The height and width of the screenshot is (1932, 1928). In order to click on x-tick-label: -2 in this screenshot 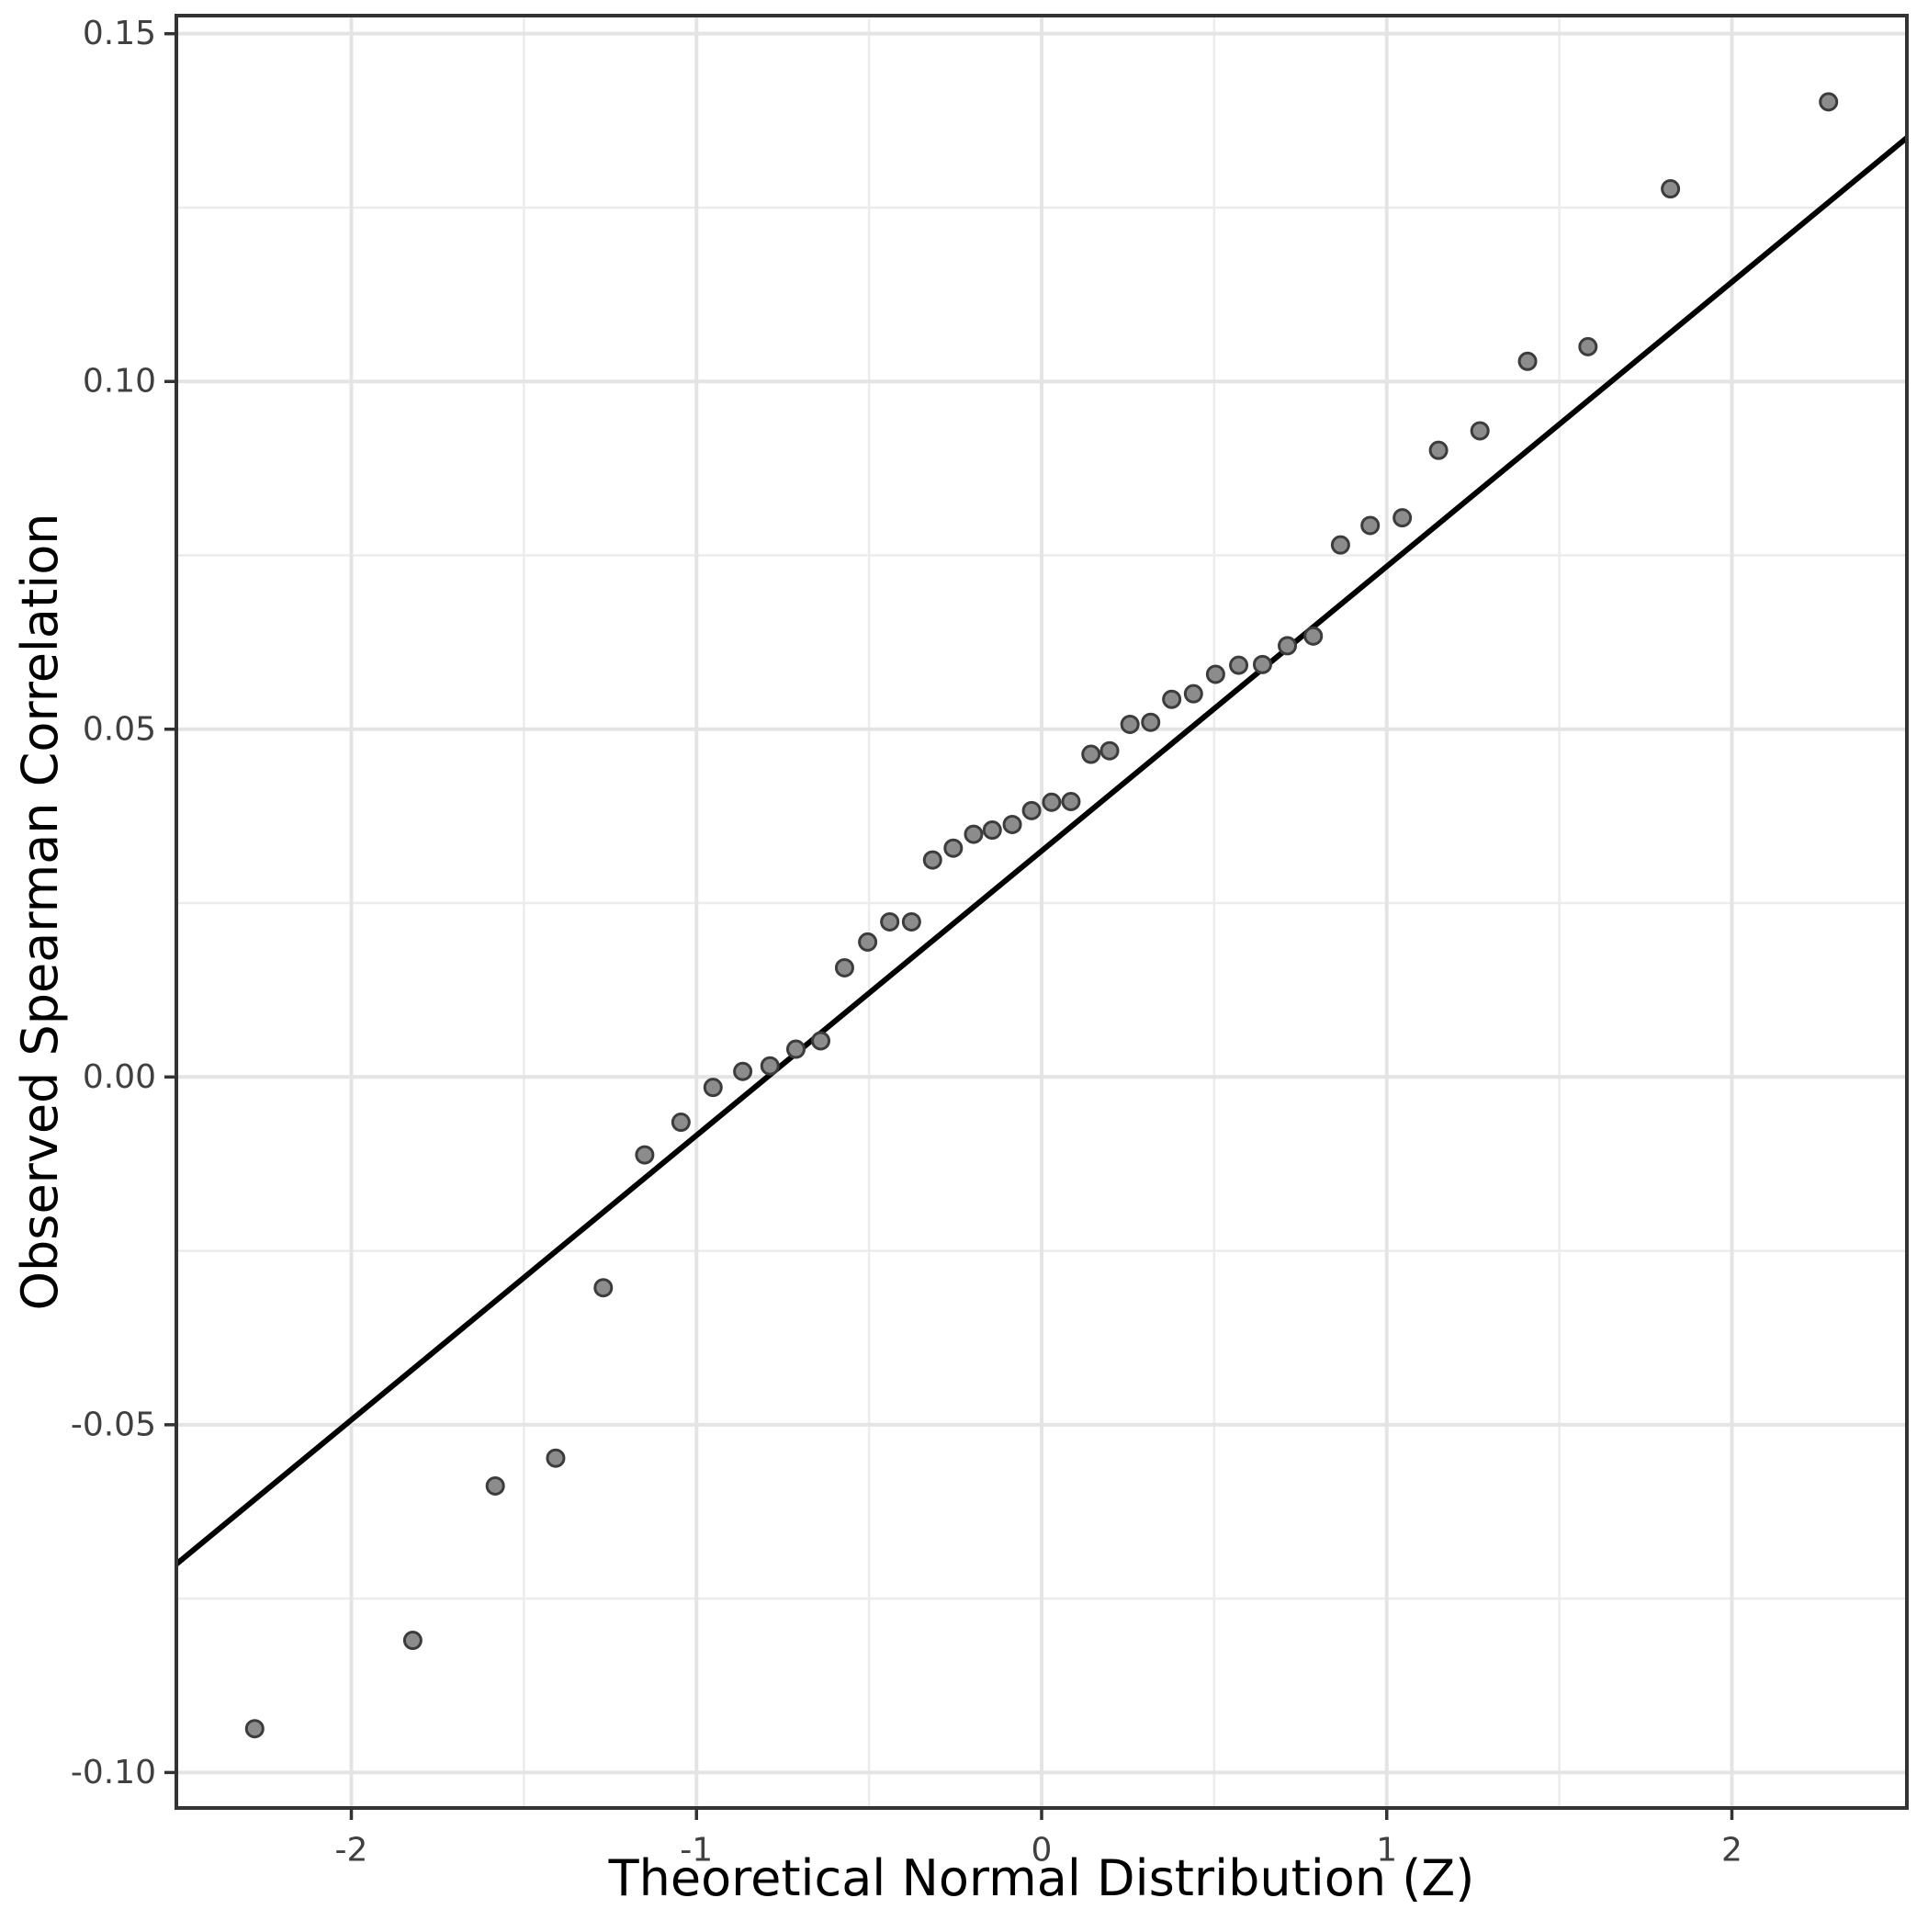, I will do `click(351, 1851)`.